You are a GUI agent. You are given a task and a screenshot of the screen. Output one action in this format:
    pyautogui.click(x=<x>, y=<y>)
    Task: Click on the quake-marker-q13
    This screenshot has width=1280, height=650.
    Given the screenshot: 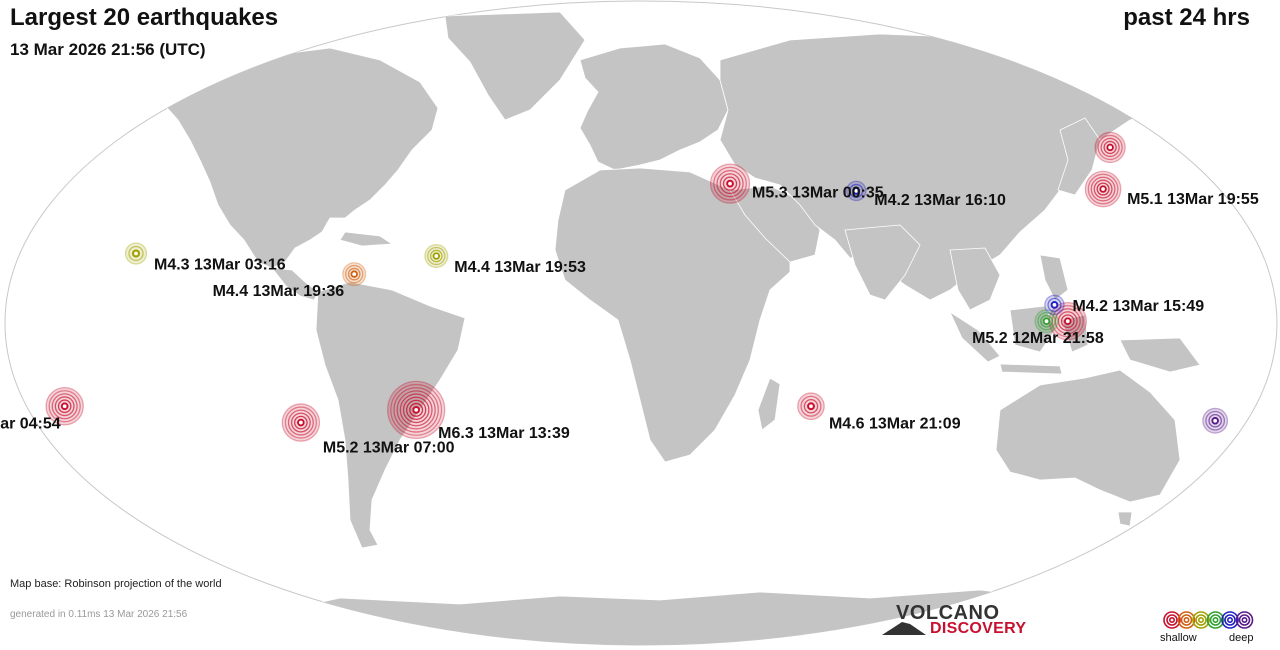 What is the action you would take?
    pyautogui.click(x=301, y=422)
    